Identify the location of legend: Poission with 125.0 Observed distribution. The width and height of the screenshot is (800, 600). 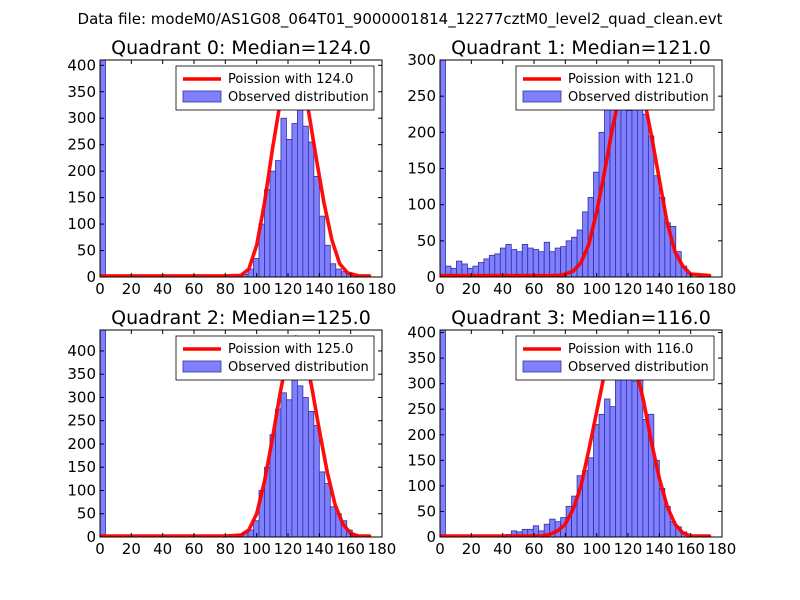
(275, 358).